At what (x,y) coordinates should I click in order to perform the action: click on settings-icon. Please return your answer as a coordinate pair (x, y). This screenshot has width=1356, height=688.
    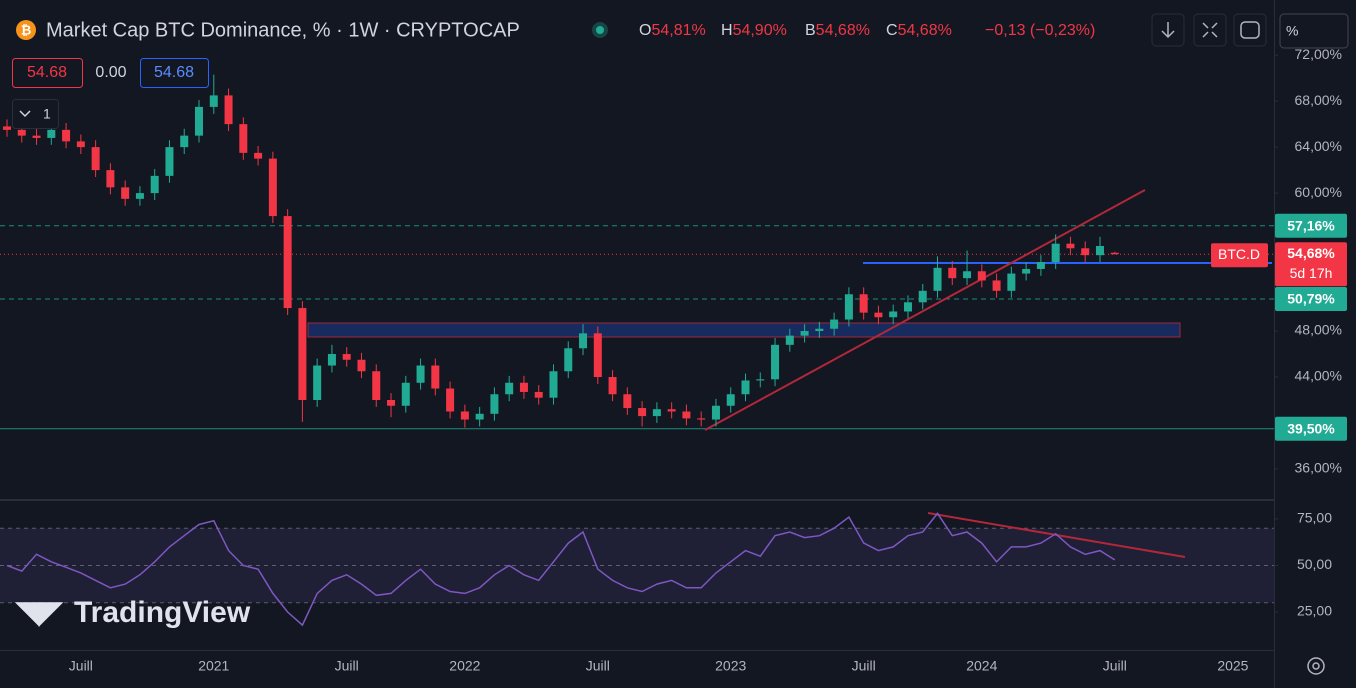
    Looking at the image, I should click on (1316, 666).